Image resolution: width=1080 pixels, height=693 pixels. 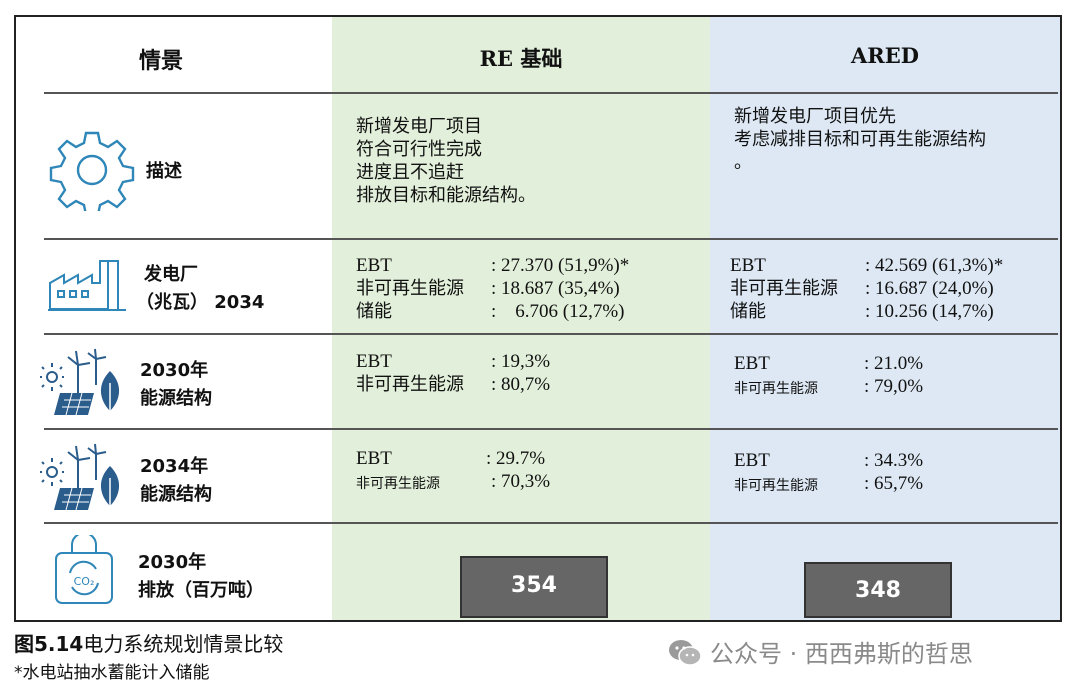 I want to click on re-mix2034-values: EBT : 29.7% 非可再生能源 : 70,3%, so click(x=536, y=472).